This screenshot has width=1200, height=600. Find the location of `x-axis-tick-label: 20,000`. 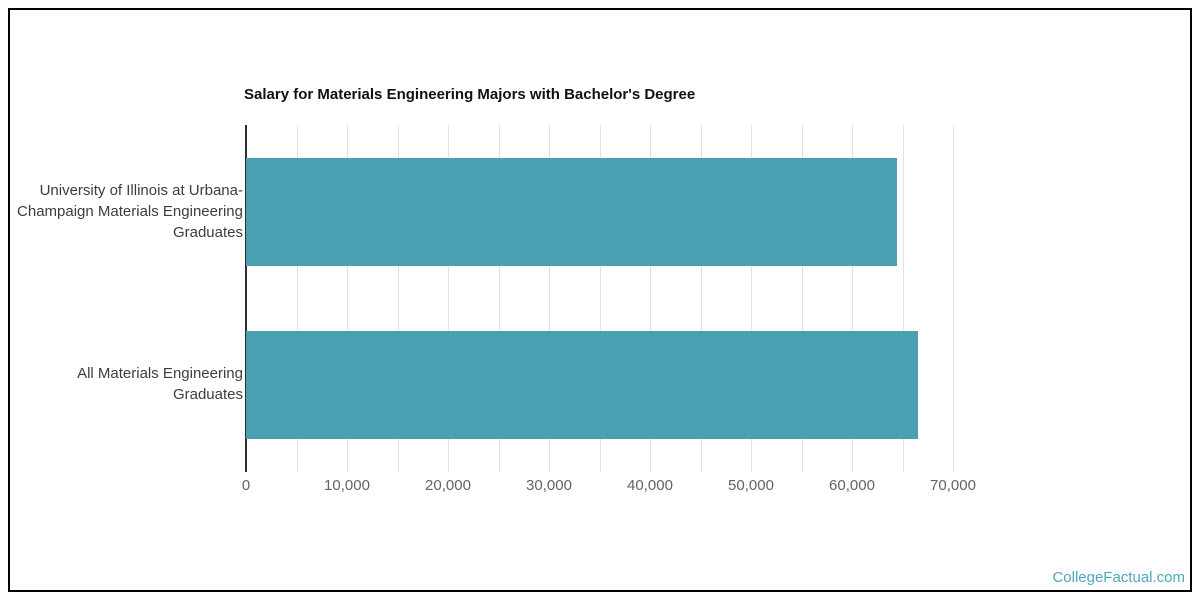

x-axis-tick-label: 20,000 is located at coordinates (448, 485).